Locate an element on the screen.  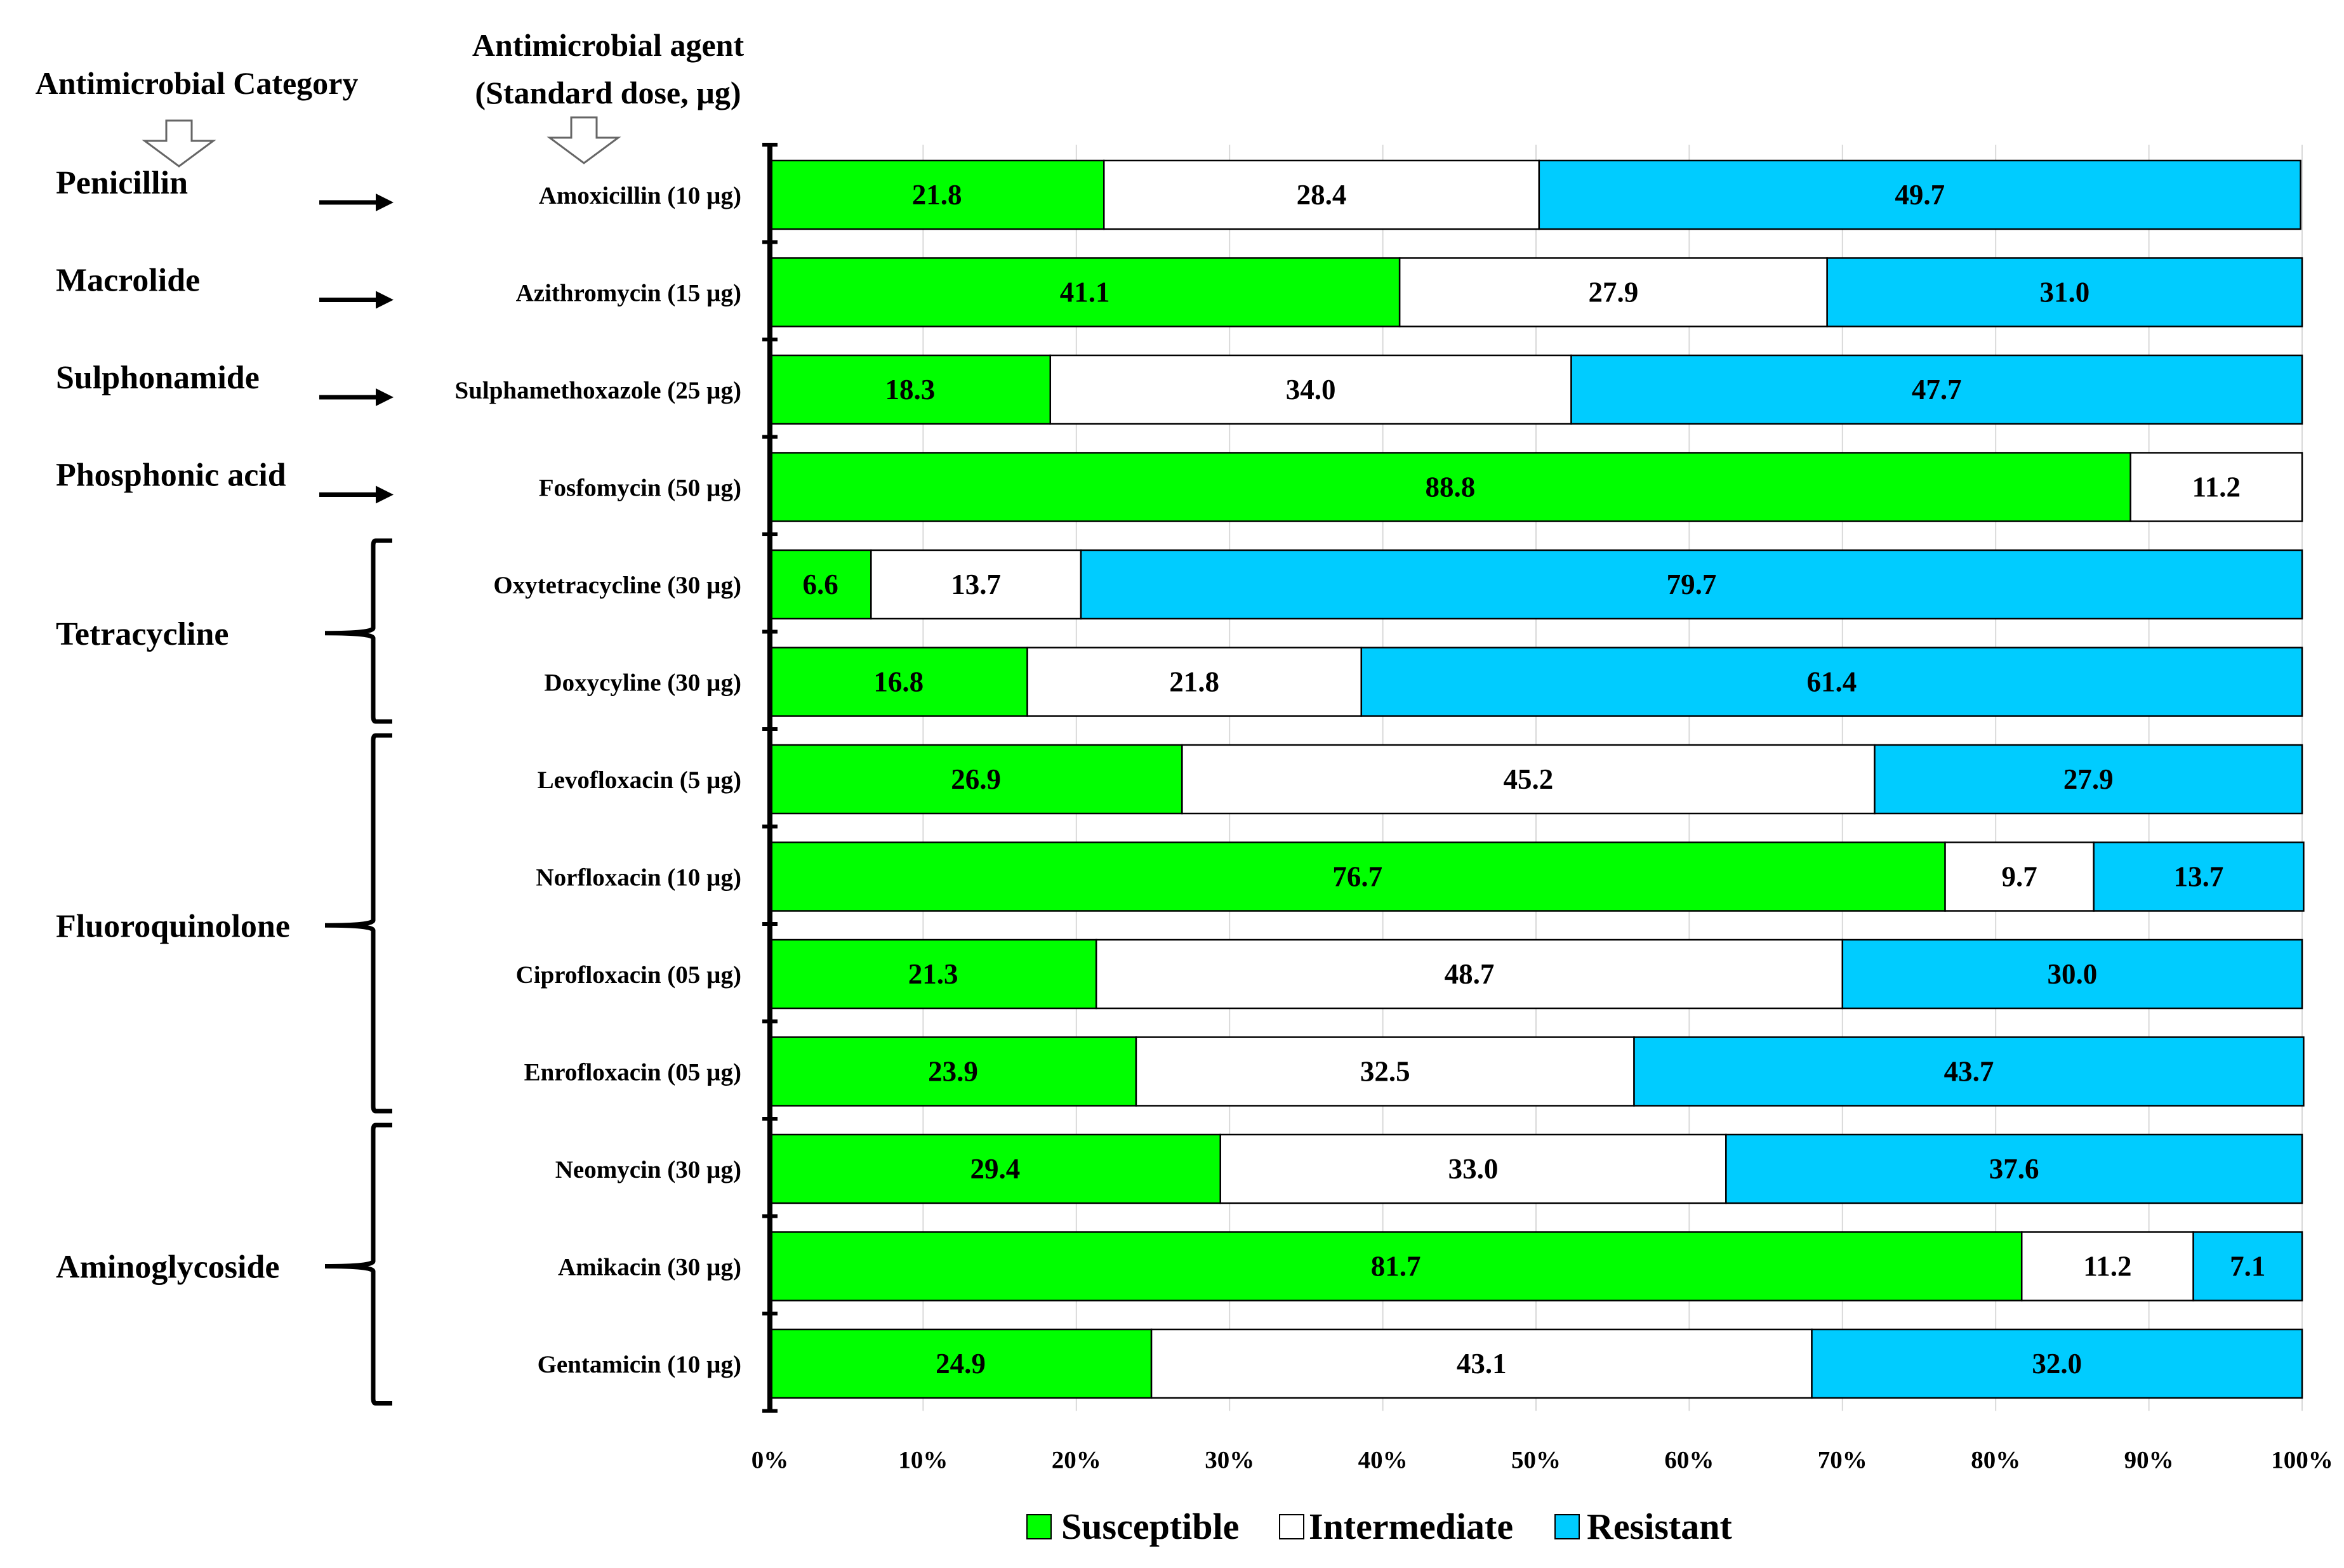
x-tick-label: 50% is located at coordinates (1536, 1461).